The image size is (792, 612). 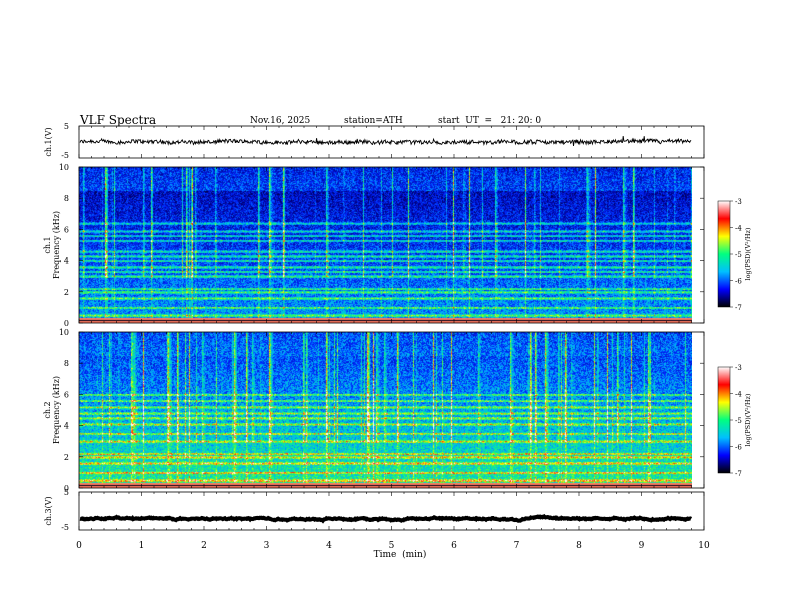 I want to click on station-label: station=ATH, so click(x=373, y=121).